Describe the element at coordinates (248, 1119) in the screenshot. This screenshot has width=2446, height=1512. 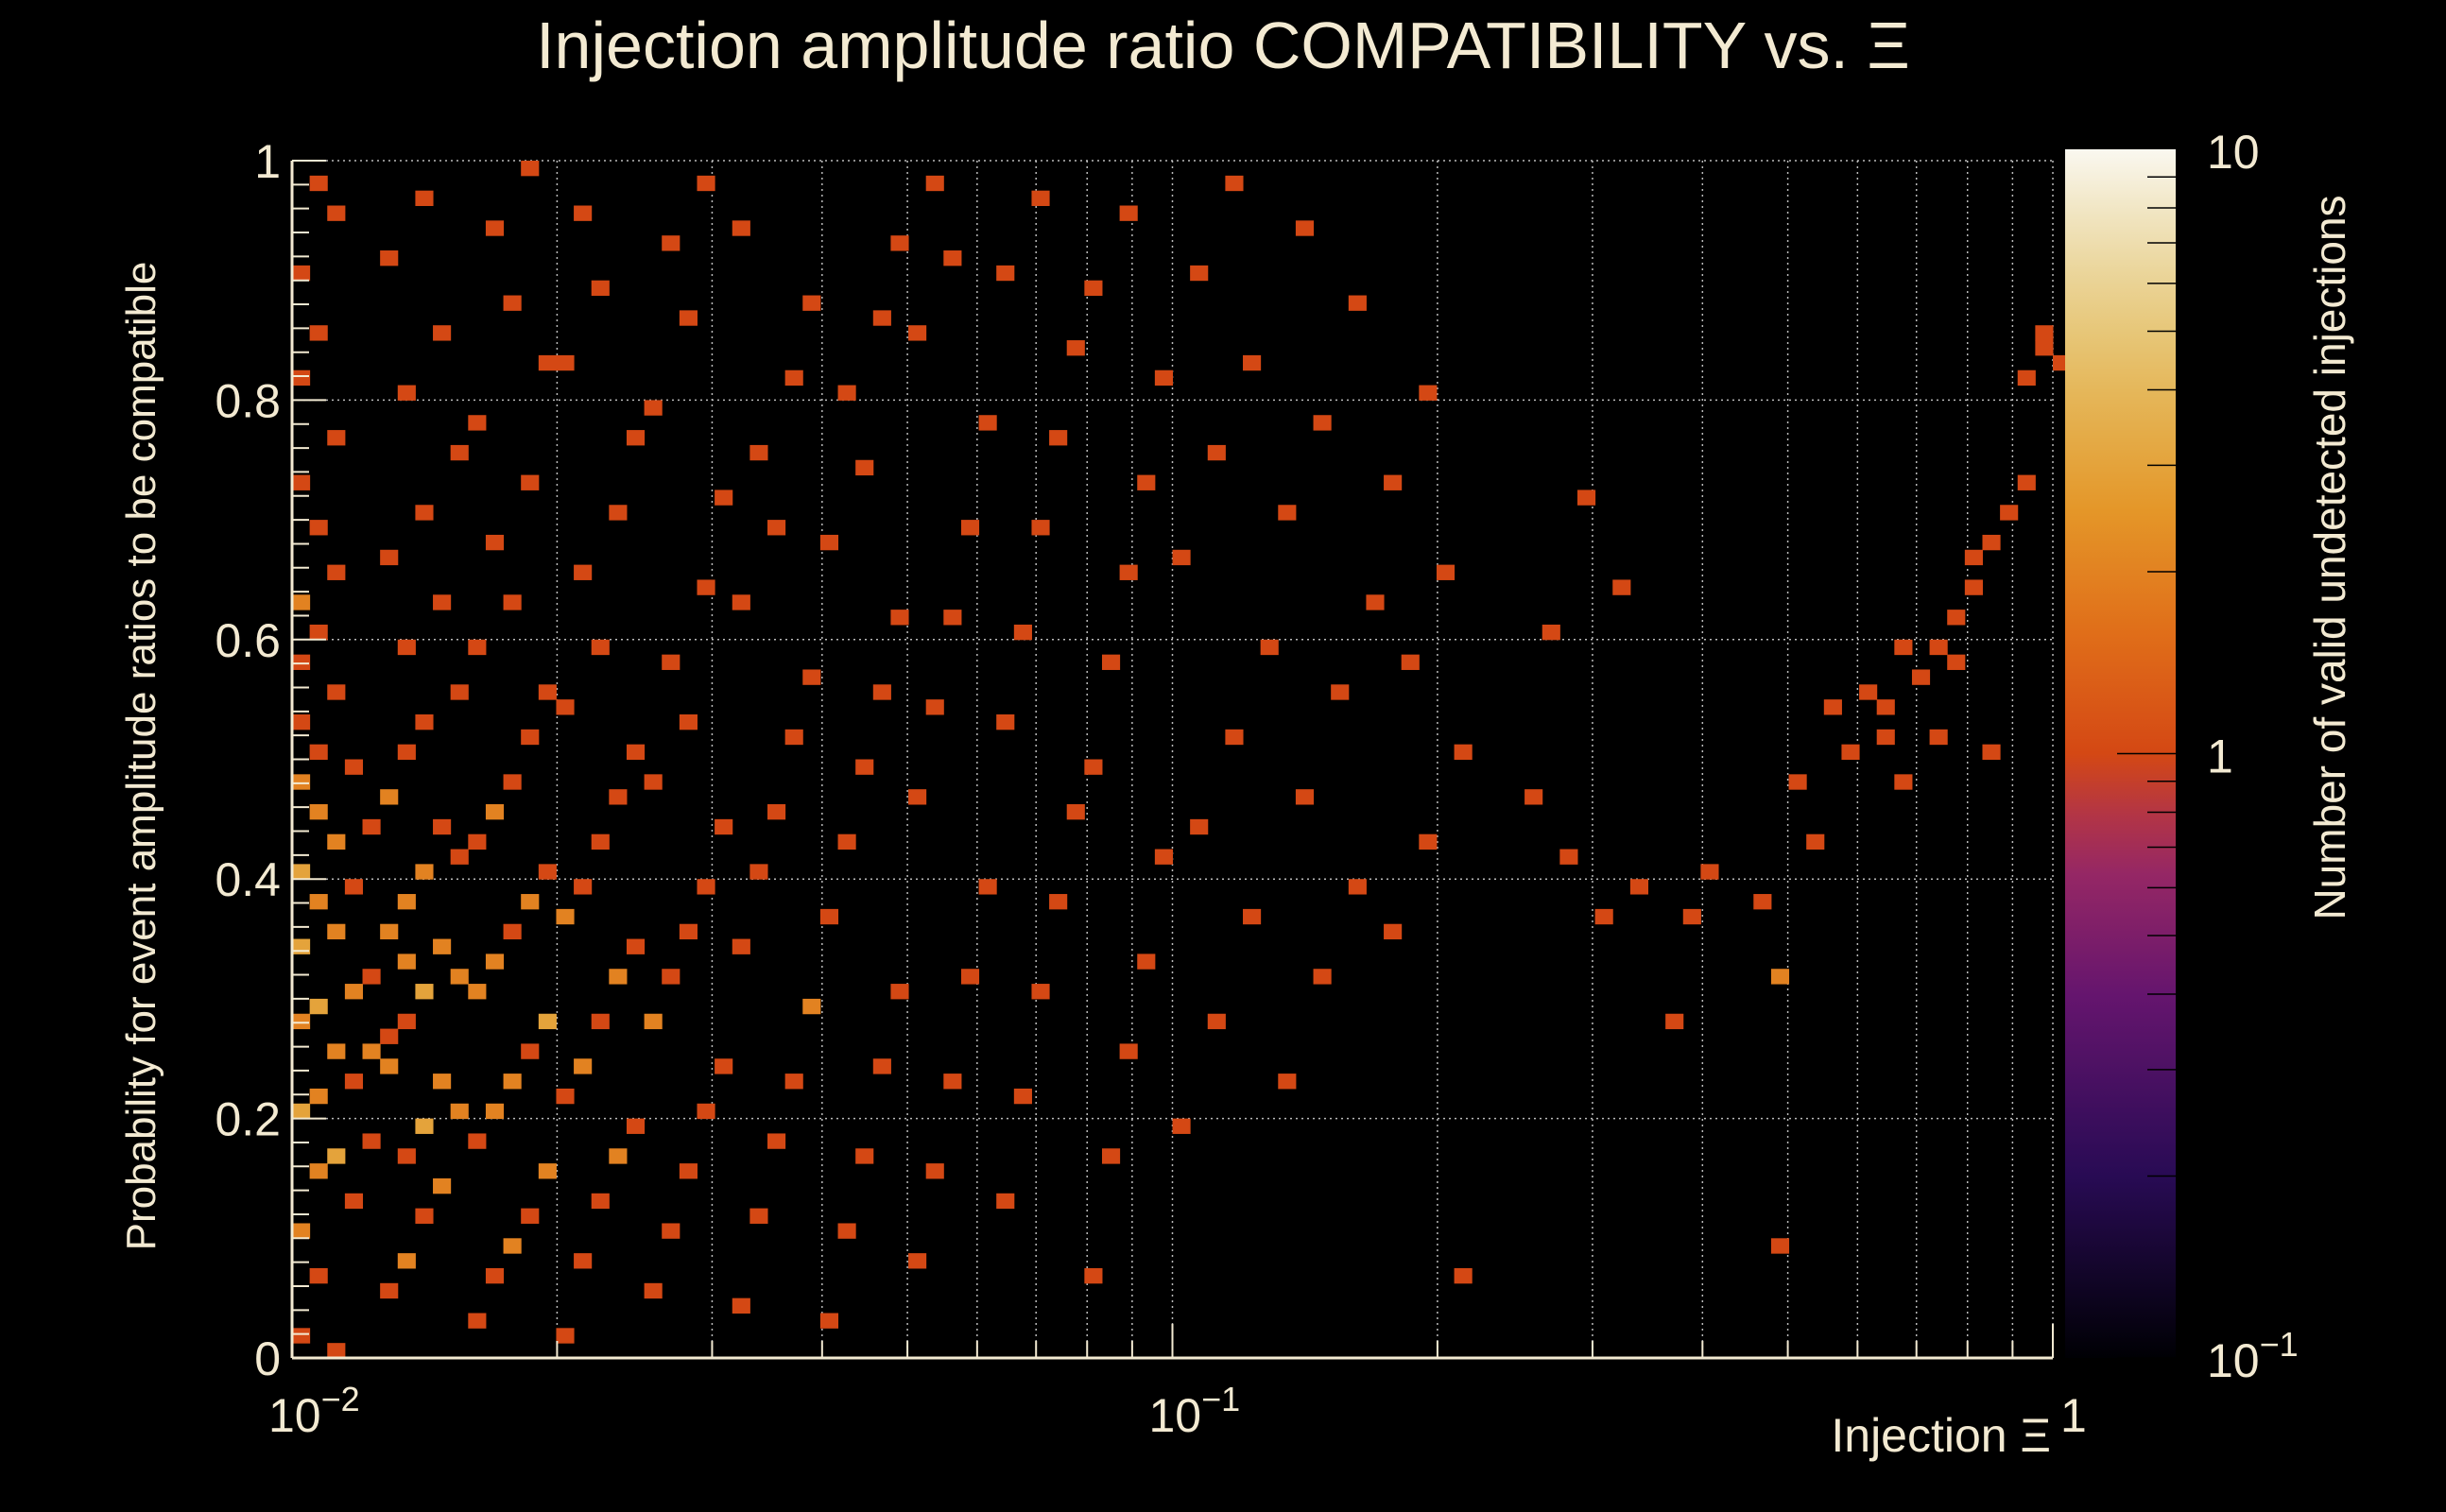
I see `y-tick-label: 0.2` at that location.